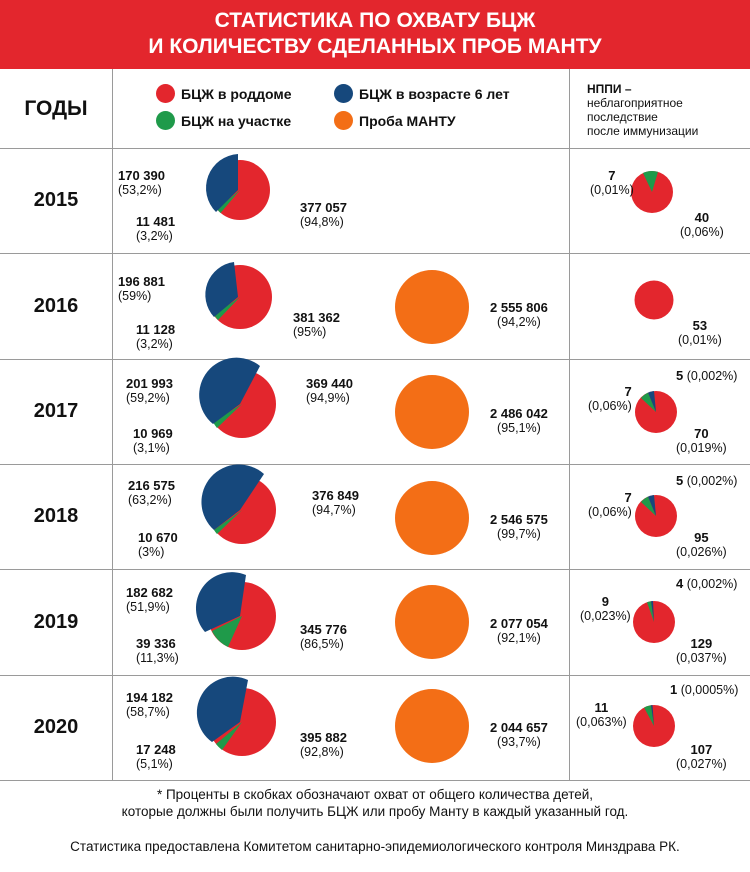 This screenshot has height=872, width=750. I want to click on label-2020-age6: 194 182 (58,7%), so click(149, 705).